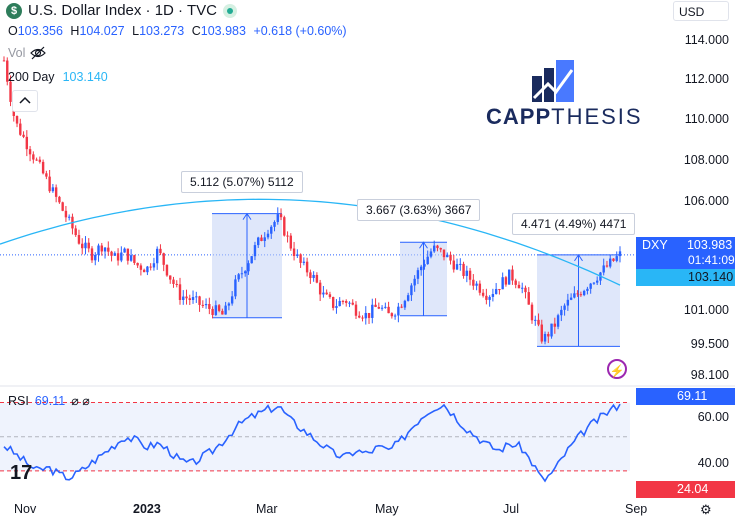  I want to click on price-axis-label: 114.000, so click(706, 40).